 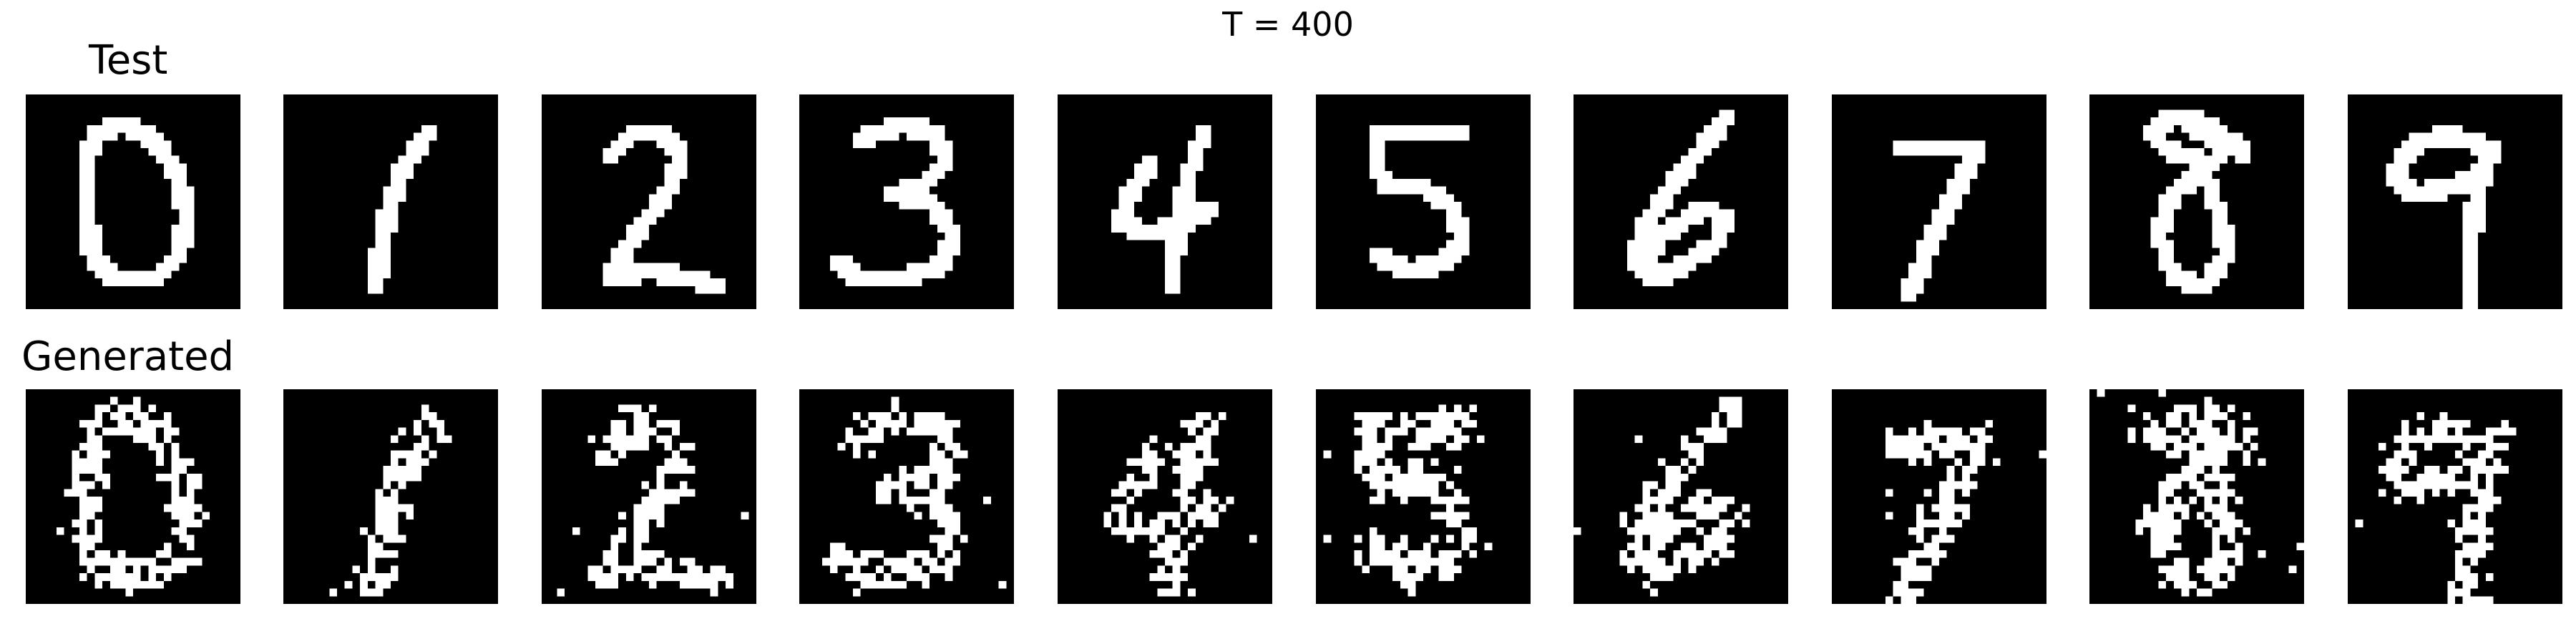 What do you see at coordinates (1288, 24) in the screenshot?
I see `figure-title: T = 400` at bounding box center [1288, 24].